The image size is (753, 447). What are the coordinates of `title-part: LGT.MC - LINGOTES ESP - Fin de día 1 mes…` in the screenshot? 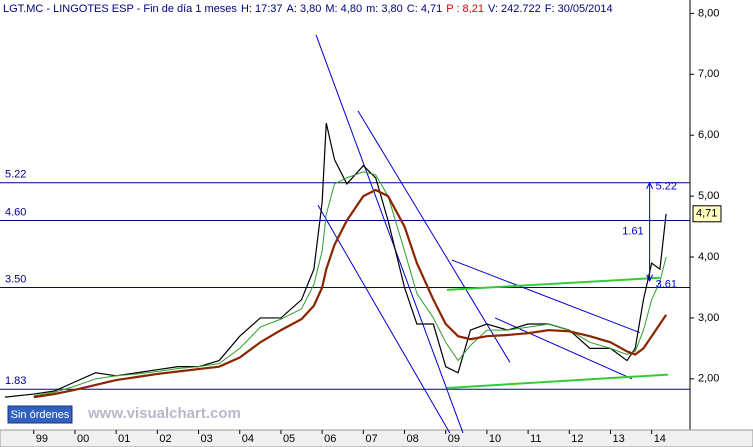 It's located at (120, 9).